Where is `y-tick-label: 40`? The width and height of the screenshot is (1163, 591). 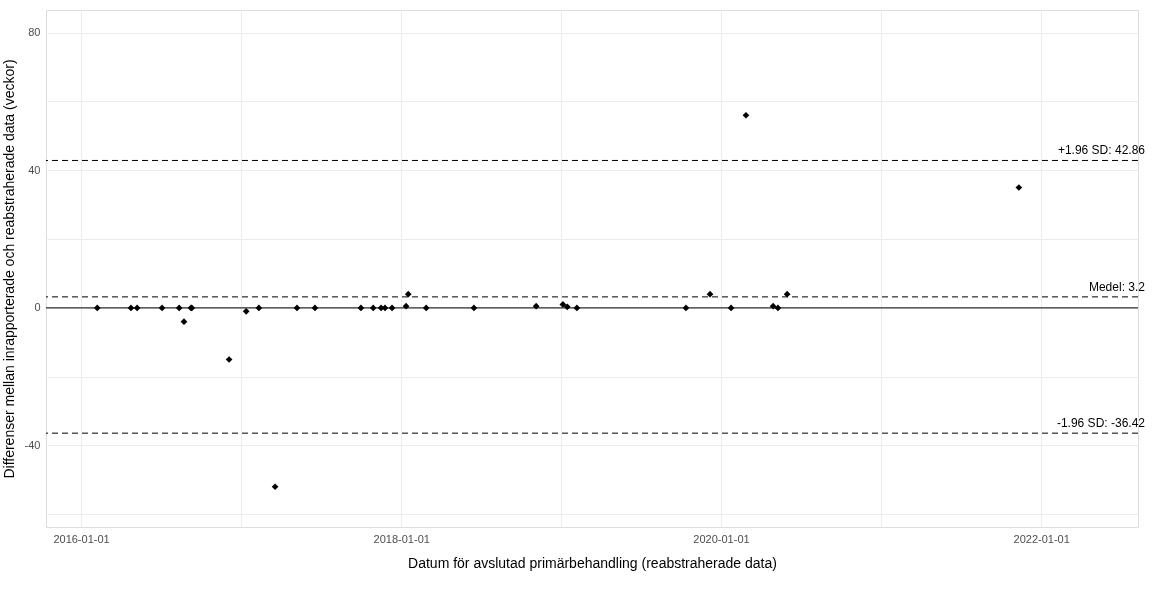 y-tick-label: 40 is located at coordinates (34, 169).